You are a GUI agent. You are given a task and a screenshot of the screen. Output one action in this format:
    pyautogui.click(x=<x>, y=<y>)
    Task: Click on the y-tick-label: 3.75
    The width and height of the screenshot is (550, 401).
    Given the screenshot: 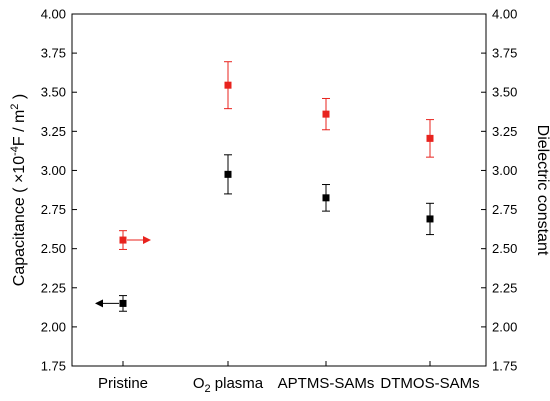 What is the action you would take?
    pyautogui.click(x=53, y=53)
    